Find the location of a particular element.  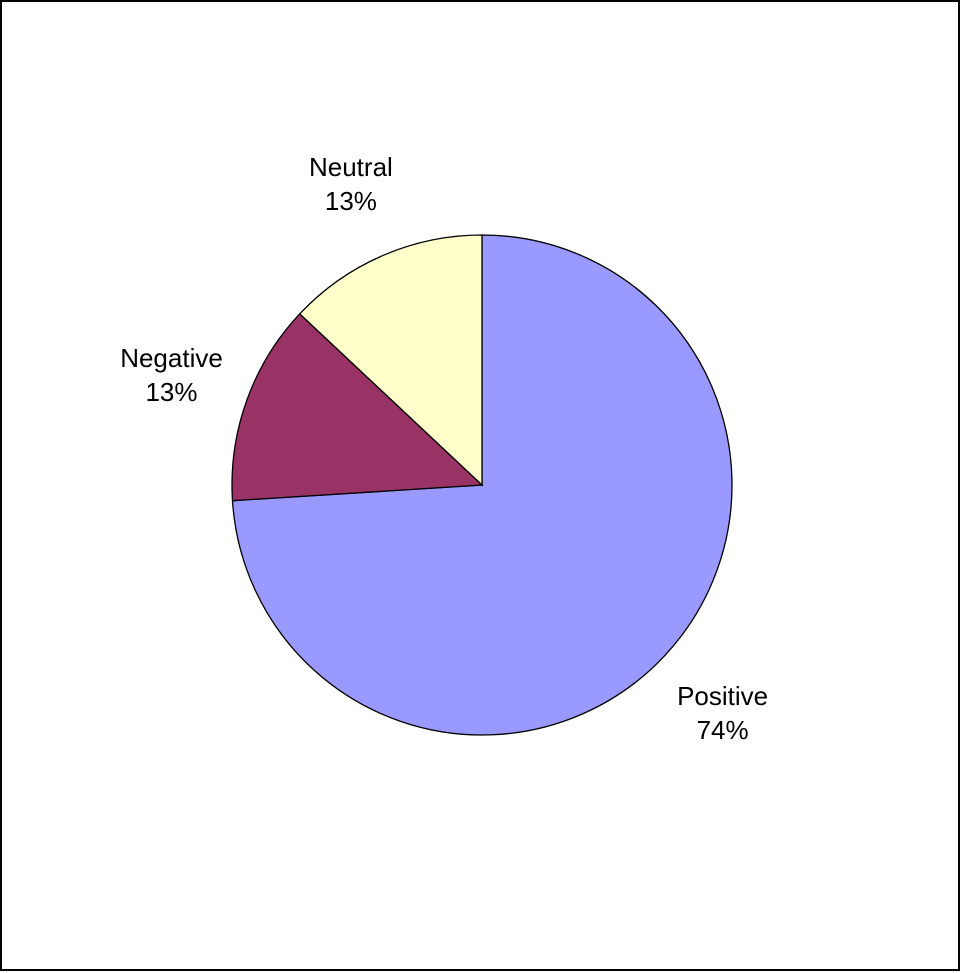

slice-category-label: Negative is located at coordinates (171, 358).